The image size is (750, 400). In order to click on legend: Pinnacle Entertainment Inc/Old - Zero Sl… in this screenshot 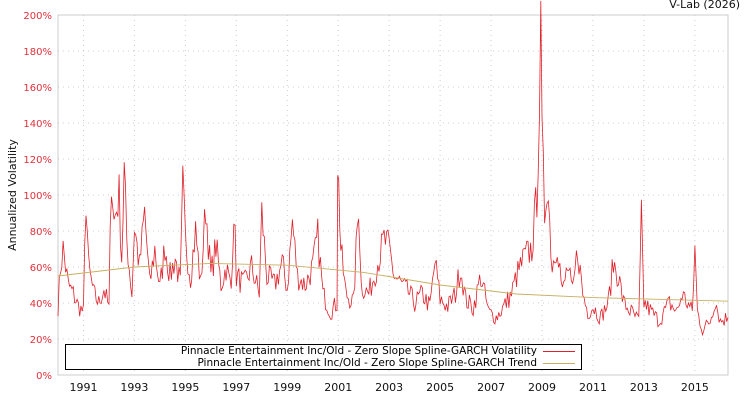, I will do `click(323, 357)`.